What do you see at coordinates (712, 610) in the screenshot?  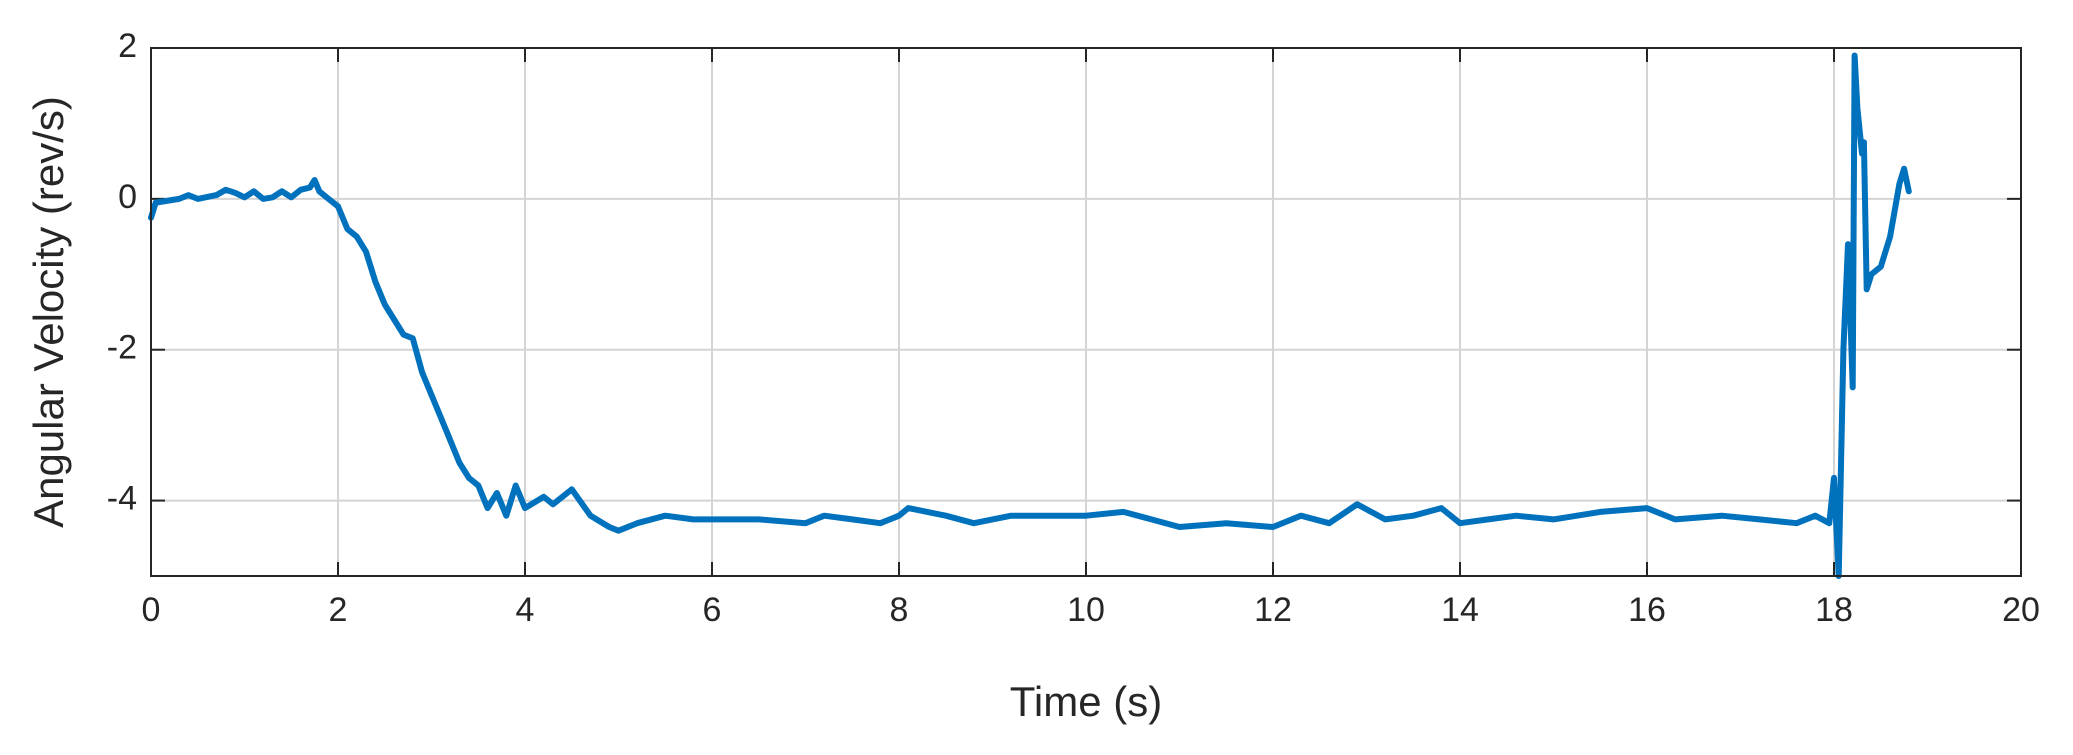 I see `x-tick-label: 6` at bounding box center [712, 610].